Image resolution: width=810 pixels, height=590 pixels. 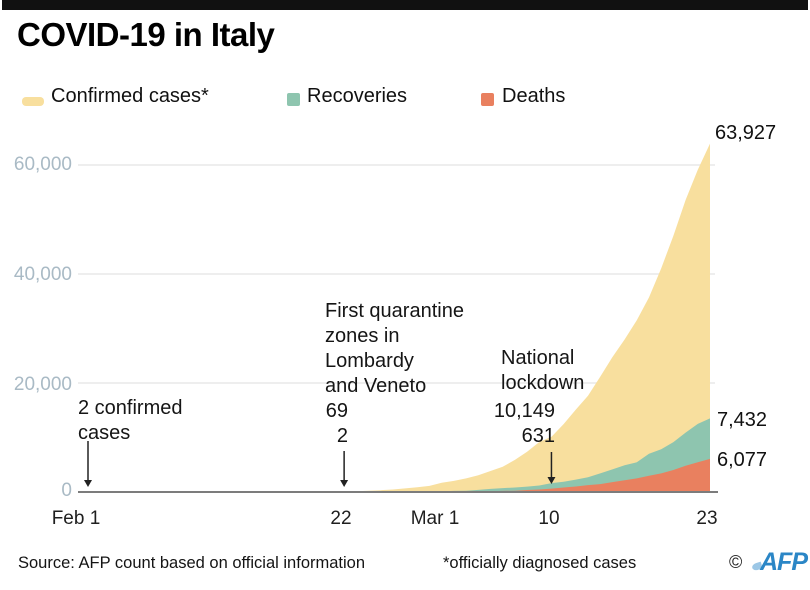 I want to click on legend-label-deaths: Deaths, so click(x=534, y=96).